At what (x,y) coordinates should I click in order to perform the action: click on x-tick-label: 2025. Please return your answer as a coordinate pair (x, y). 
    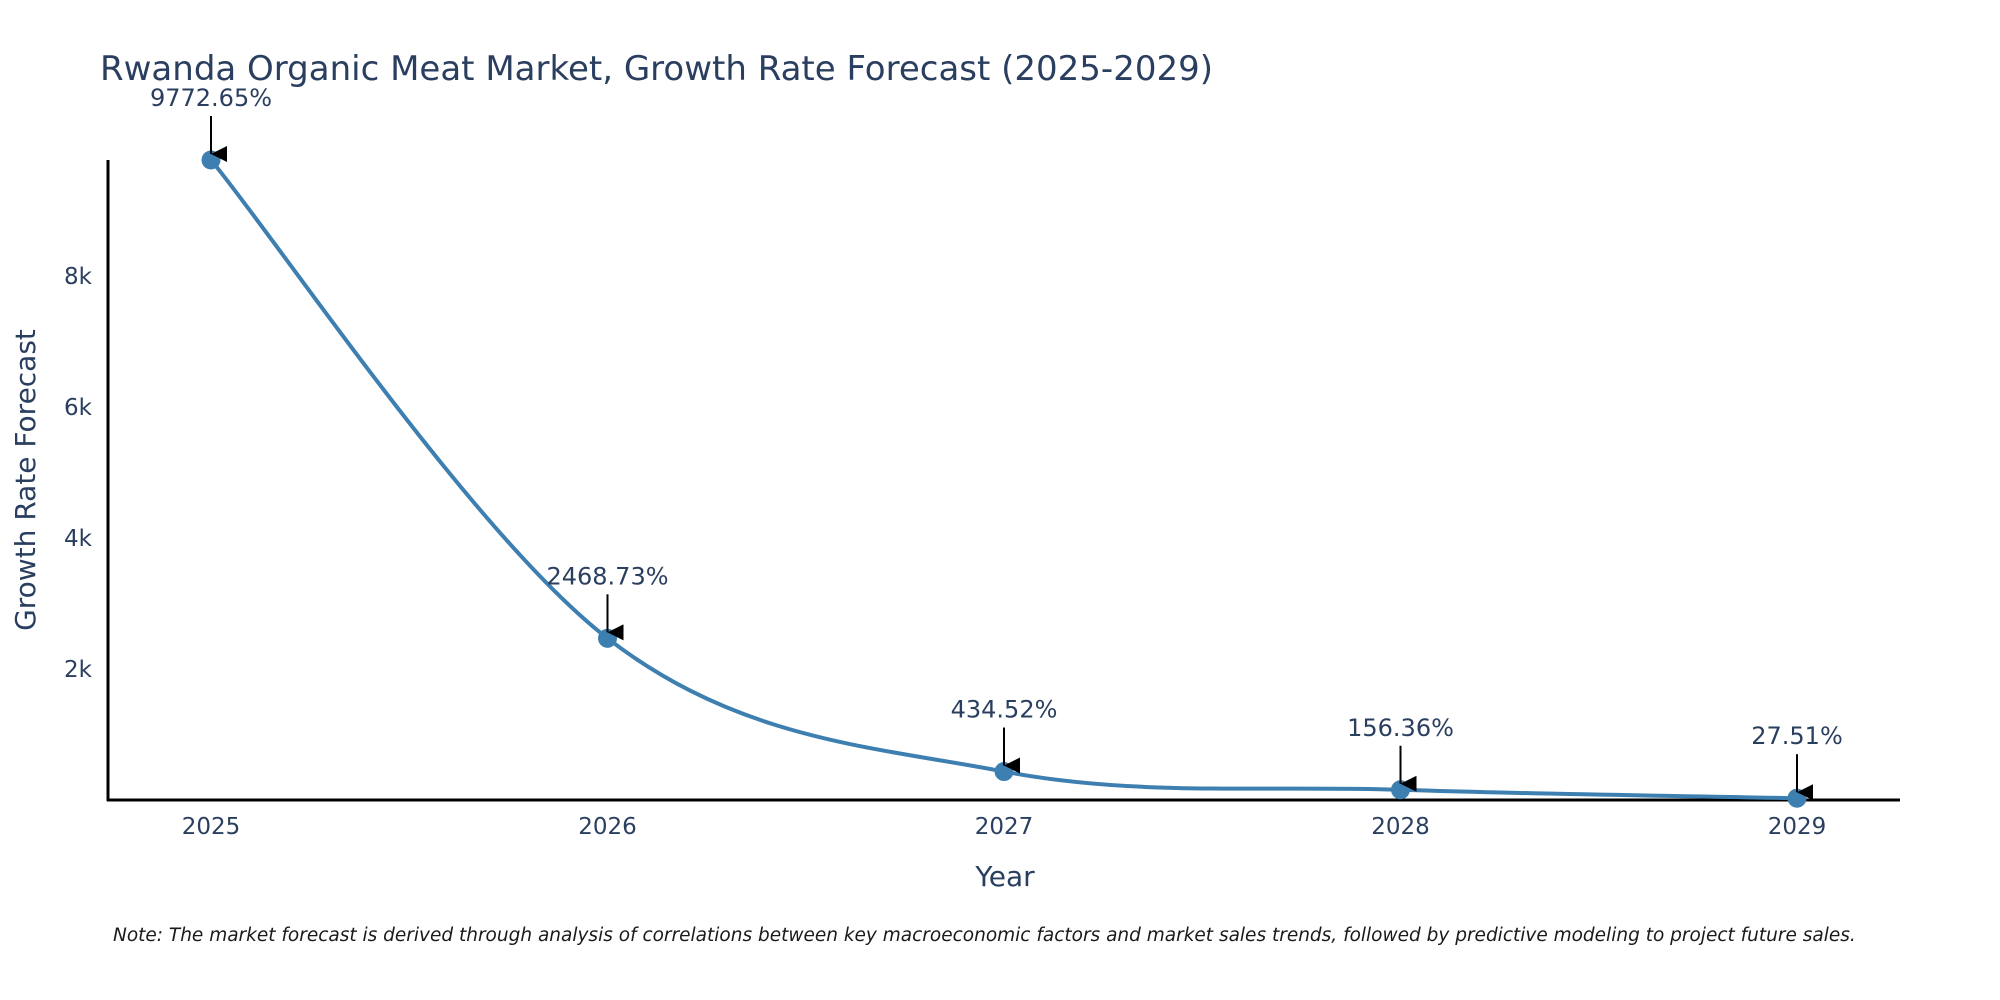
    Looking at the image, I should click on (211, 827).